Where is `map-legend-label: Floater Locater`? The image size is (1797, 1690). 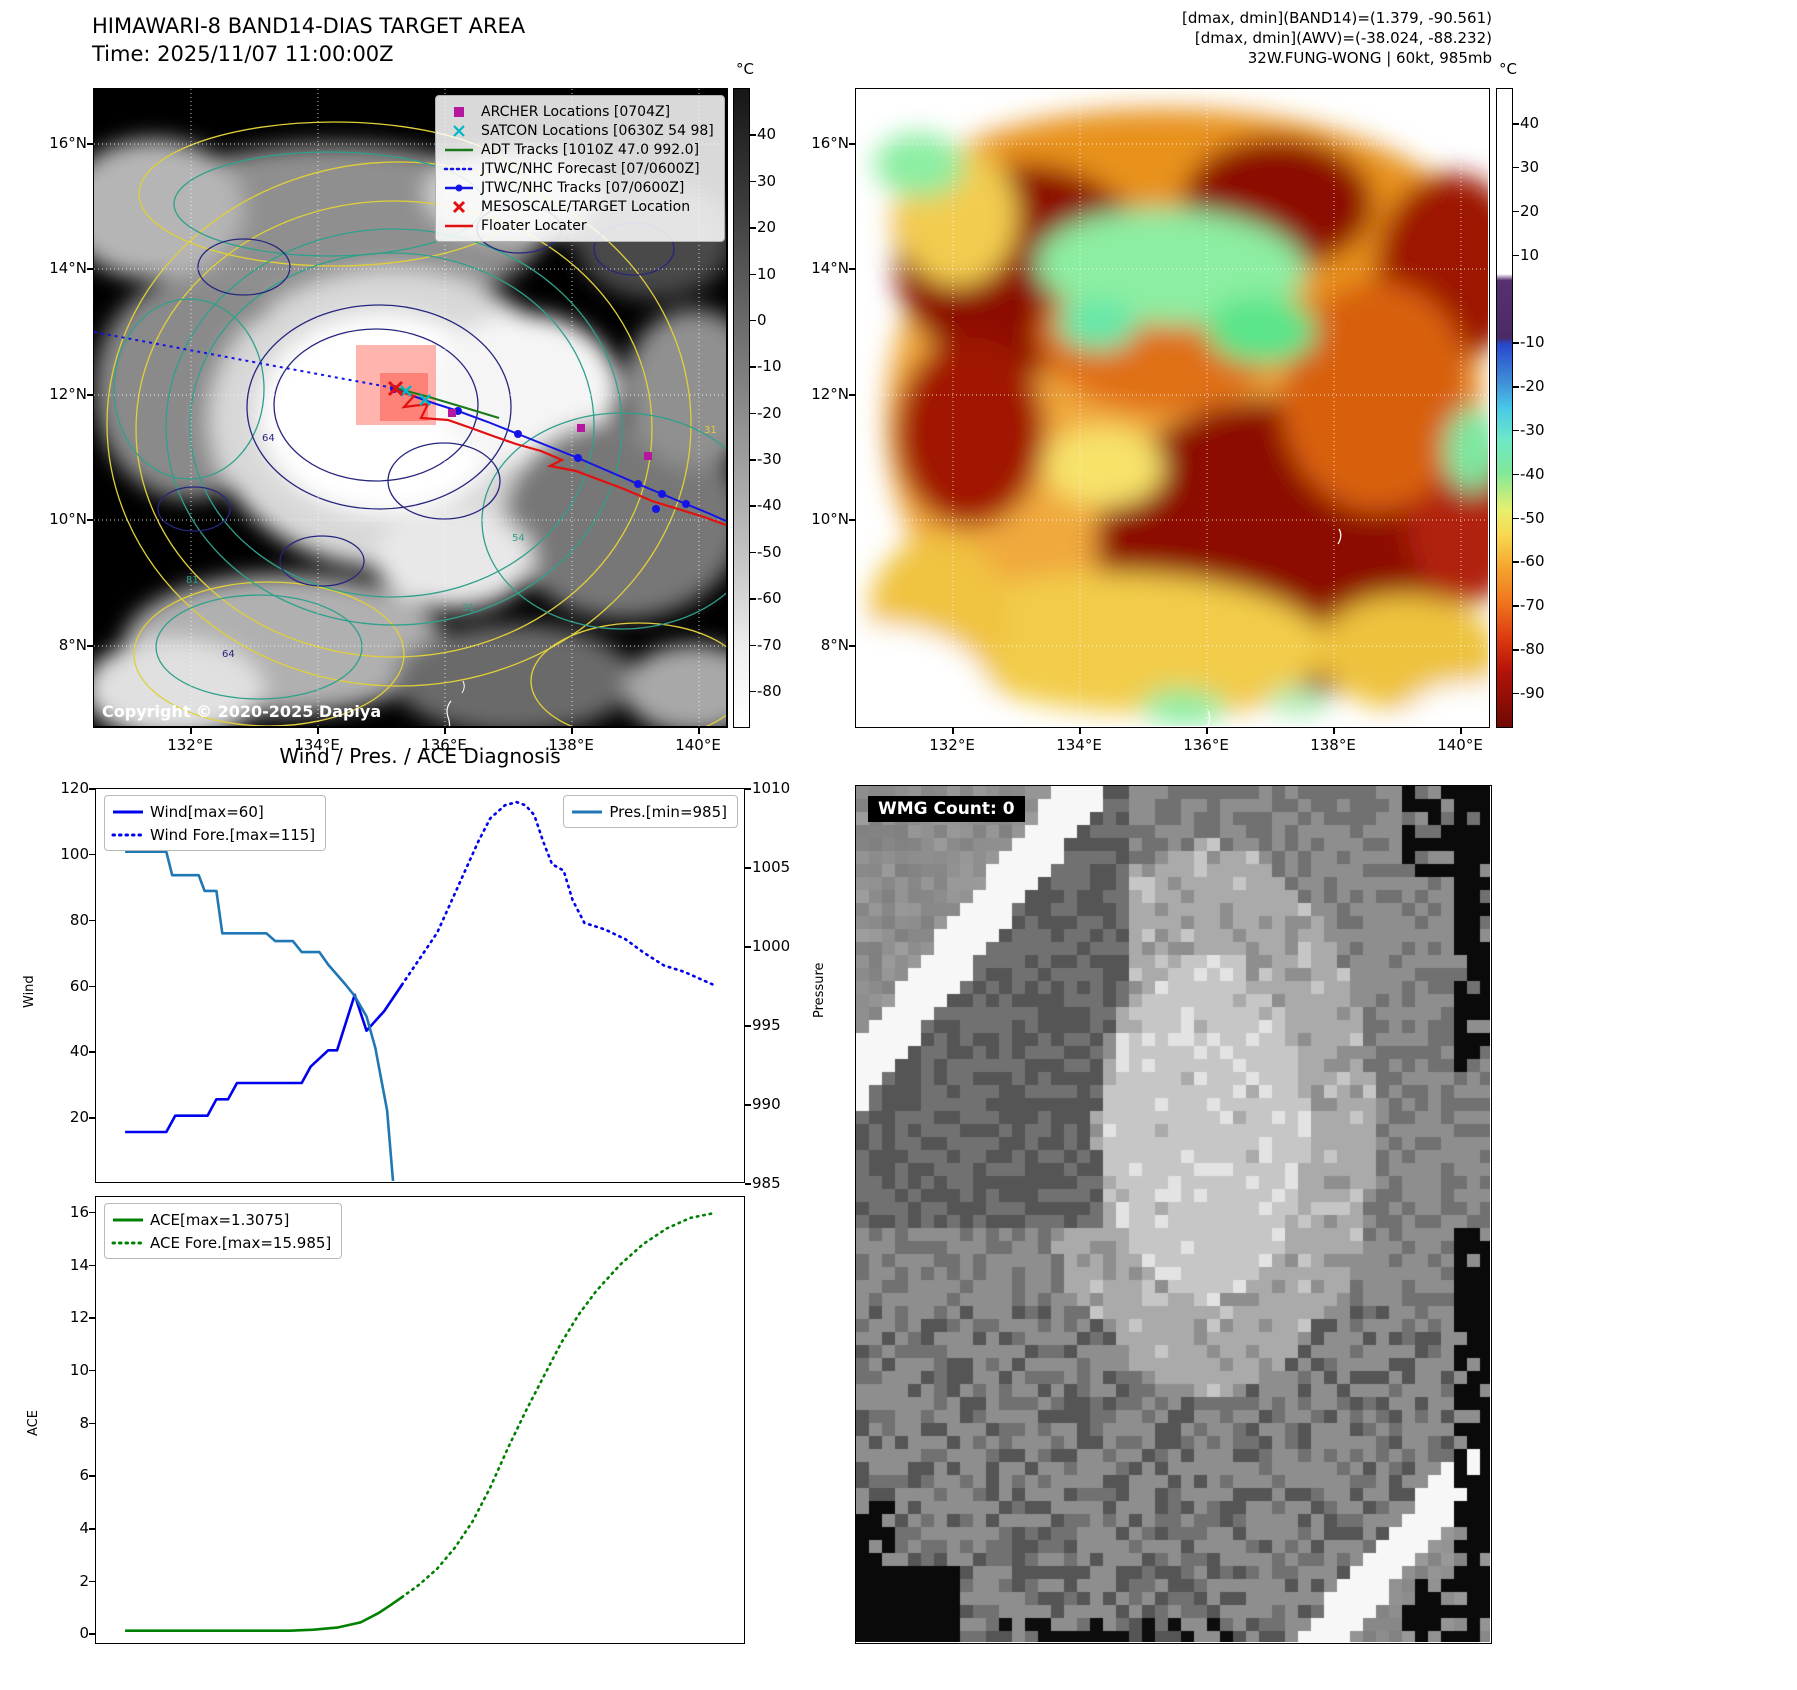
map-legend-label: Floater Locater is located at coordinates (534, 225).